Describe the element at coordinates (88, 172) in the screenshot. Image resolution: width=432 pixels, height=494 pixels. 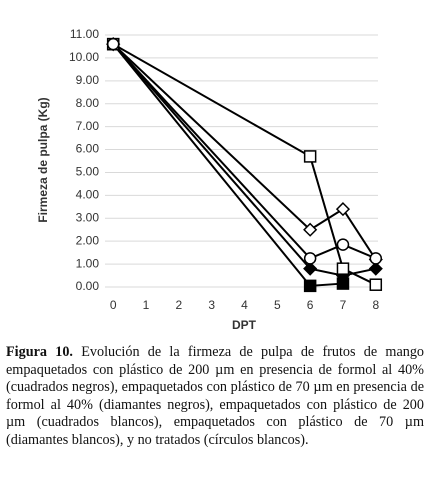
I see `y-tick-label: 5.00` at that location.